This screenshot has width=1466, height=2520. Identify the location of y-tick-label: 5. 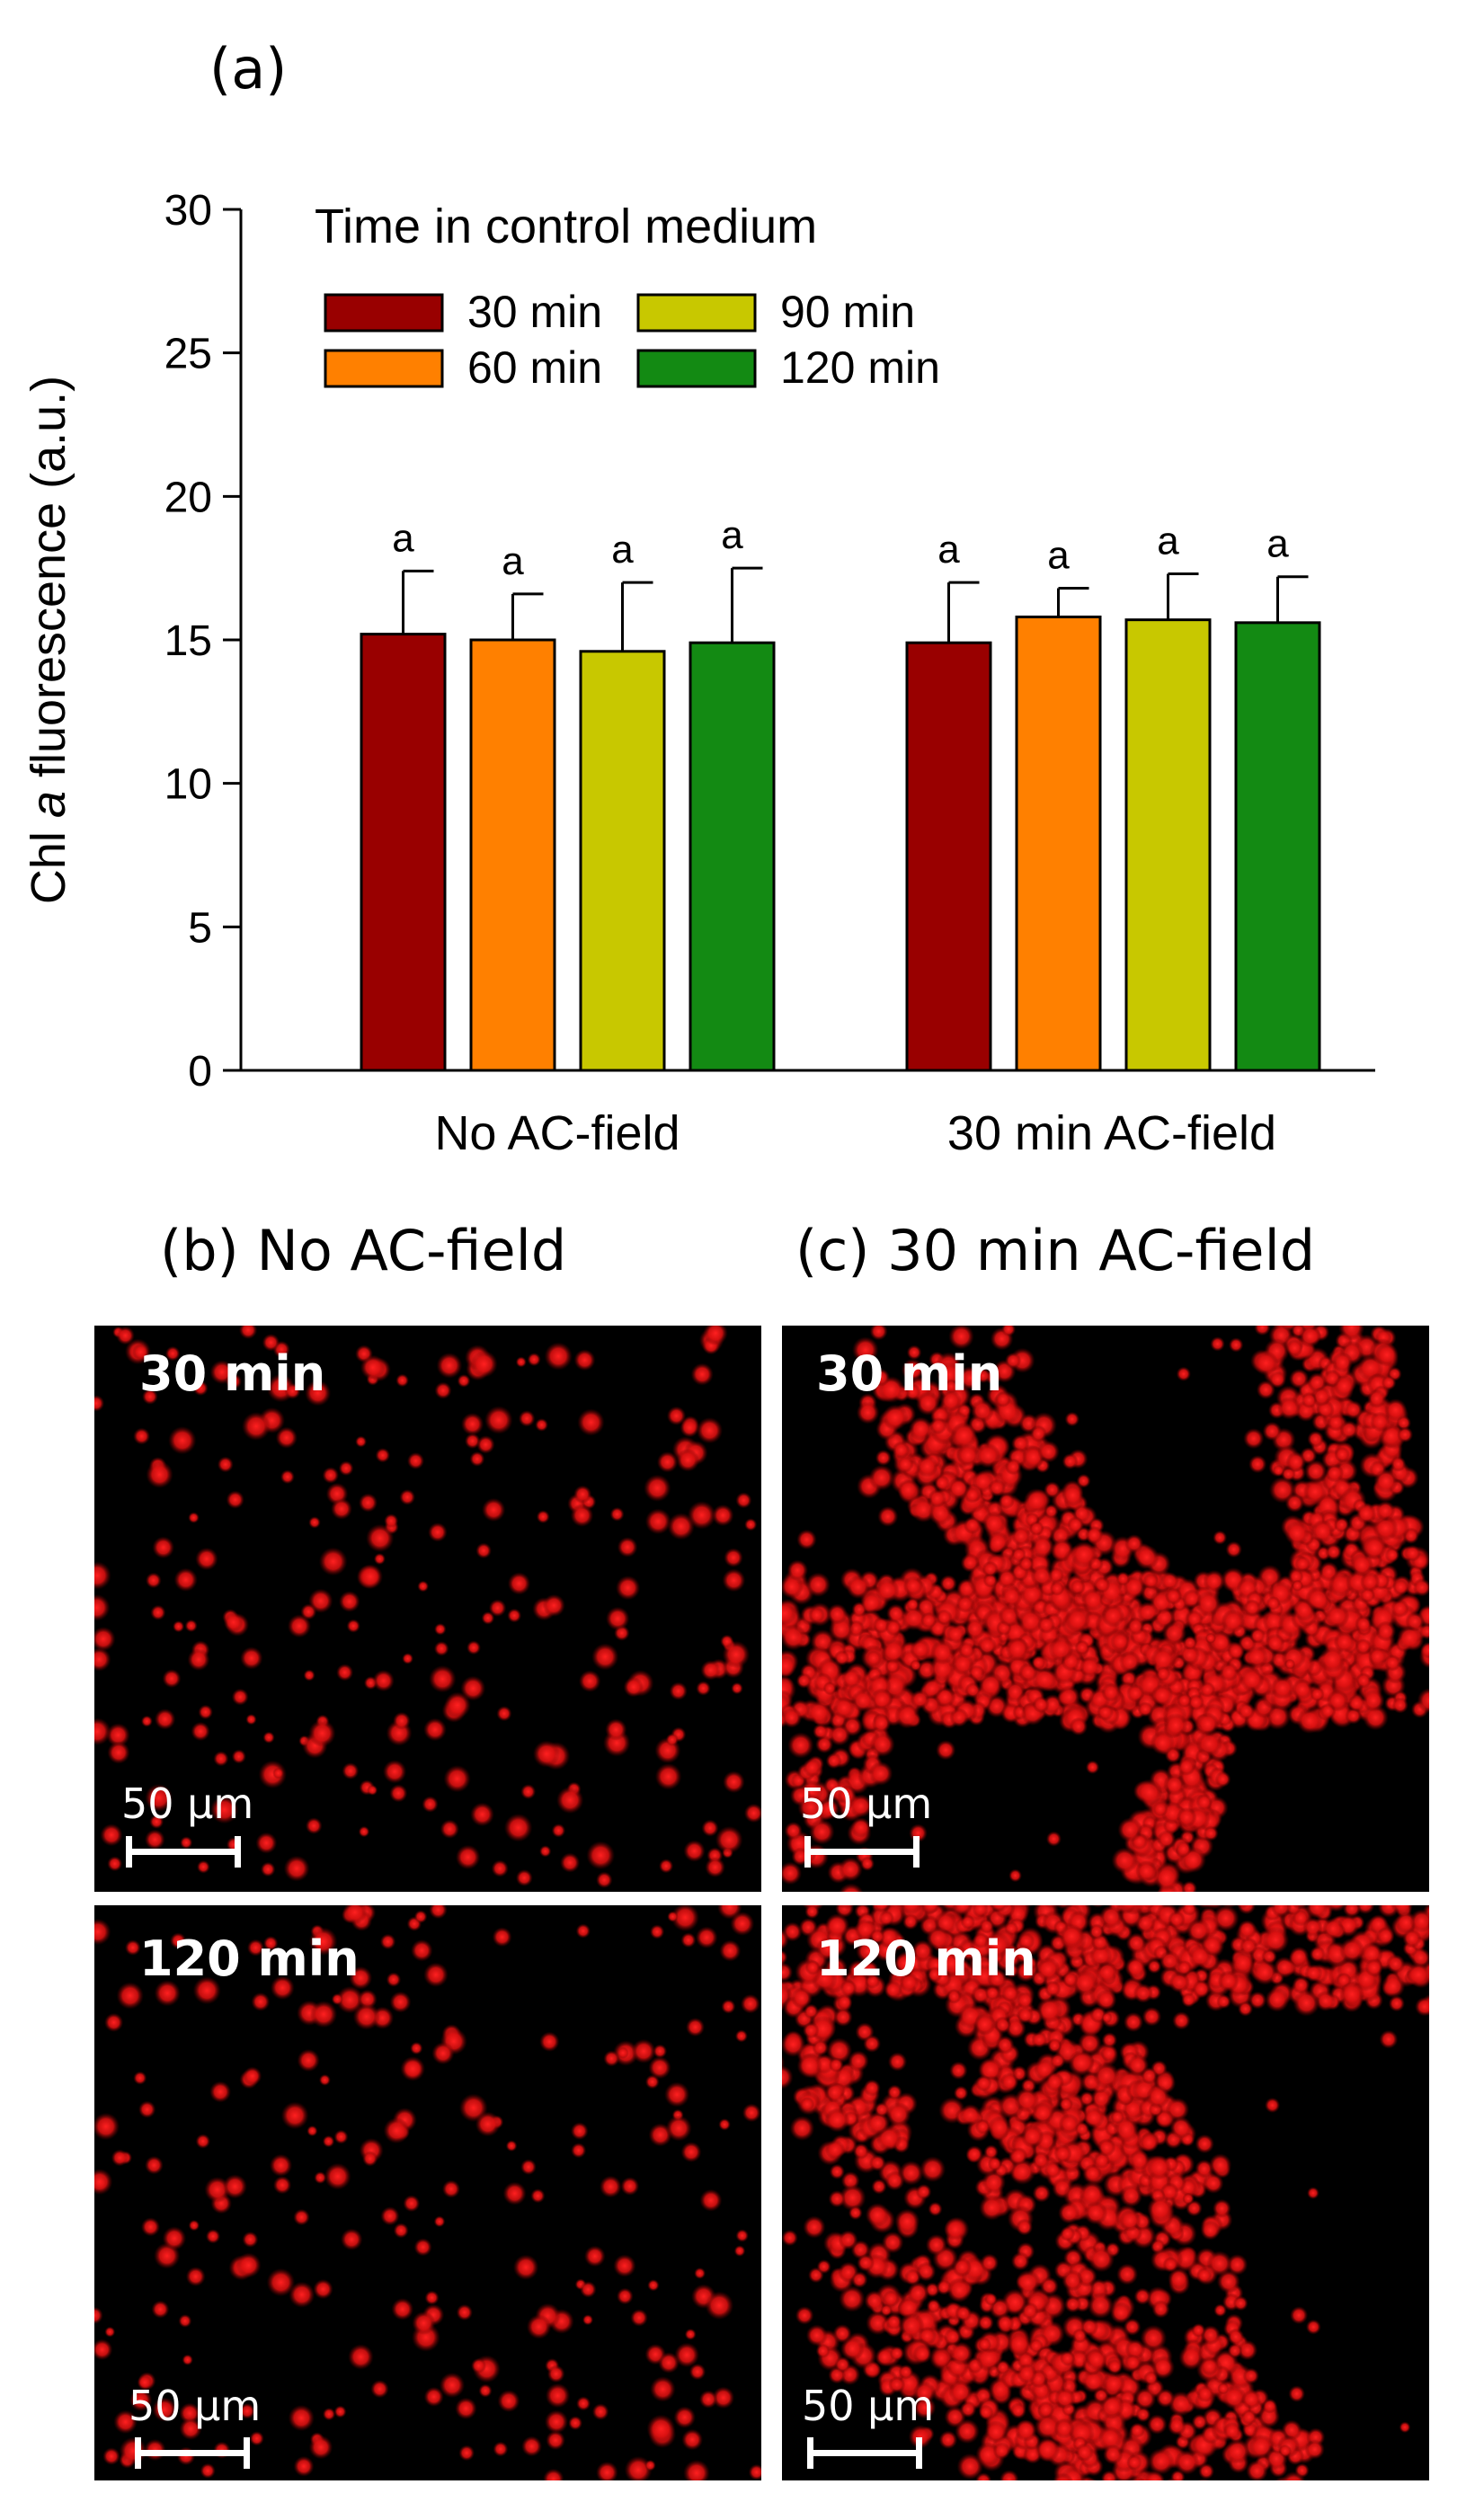
(200, 928).